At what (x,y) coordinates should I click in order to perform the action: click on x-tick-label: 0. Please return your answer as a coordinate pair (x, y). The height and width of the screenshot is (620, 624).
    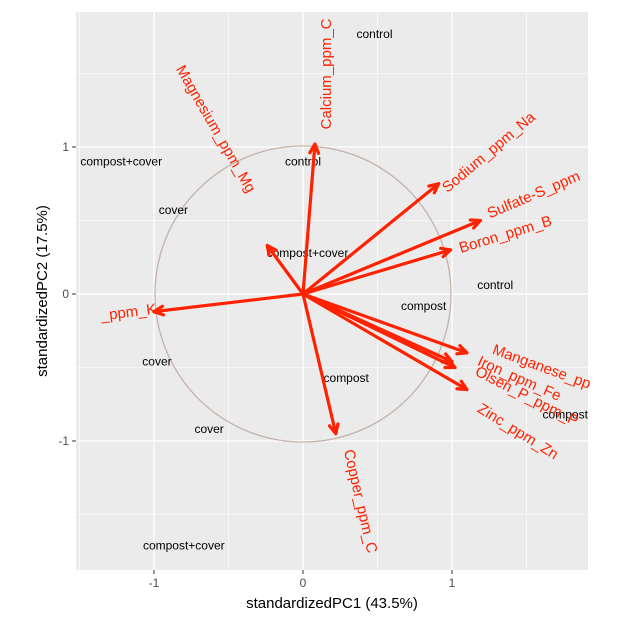
    Looking at the image, I should click on (303, 583).